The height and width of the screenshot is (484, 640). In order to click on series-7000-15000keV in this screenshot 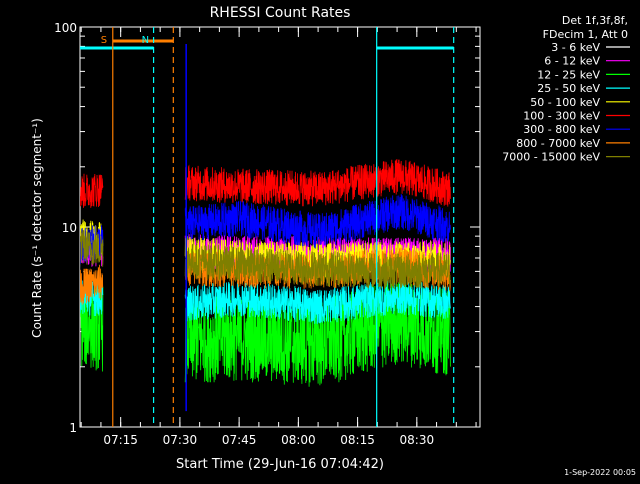, I will do `click(265, 259)`.